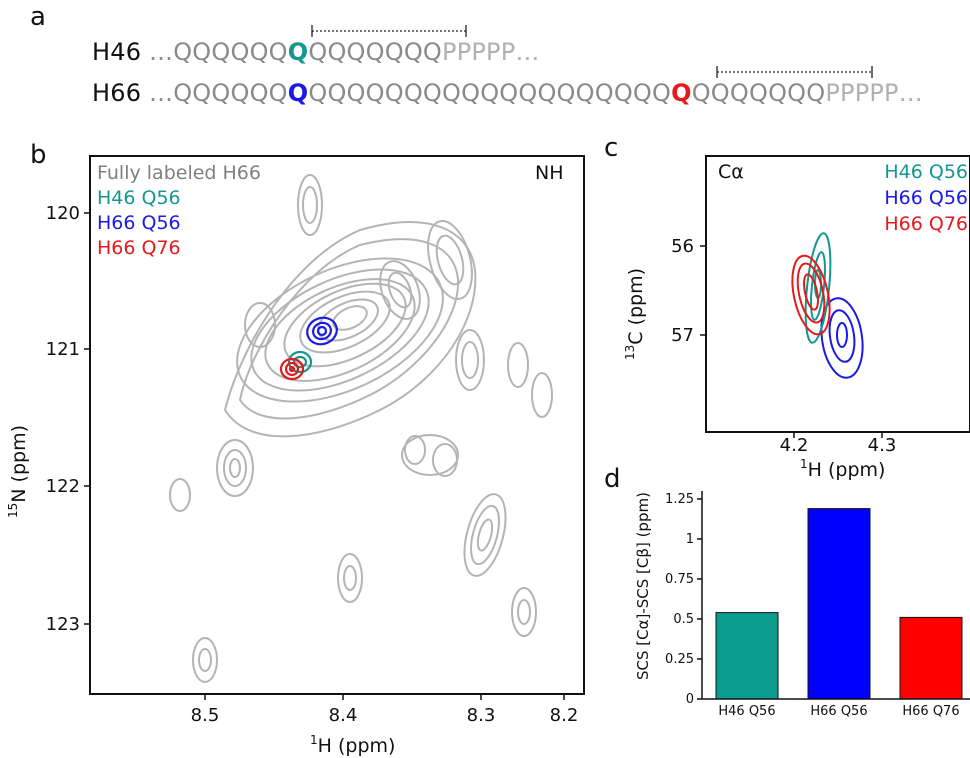 This screenshot has height=758, width=970. What do you see at coordinates (292, 369) in the screenshot?
I see `h66-q76-peak` at bounding box center [292, 369].